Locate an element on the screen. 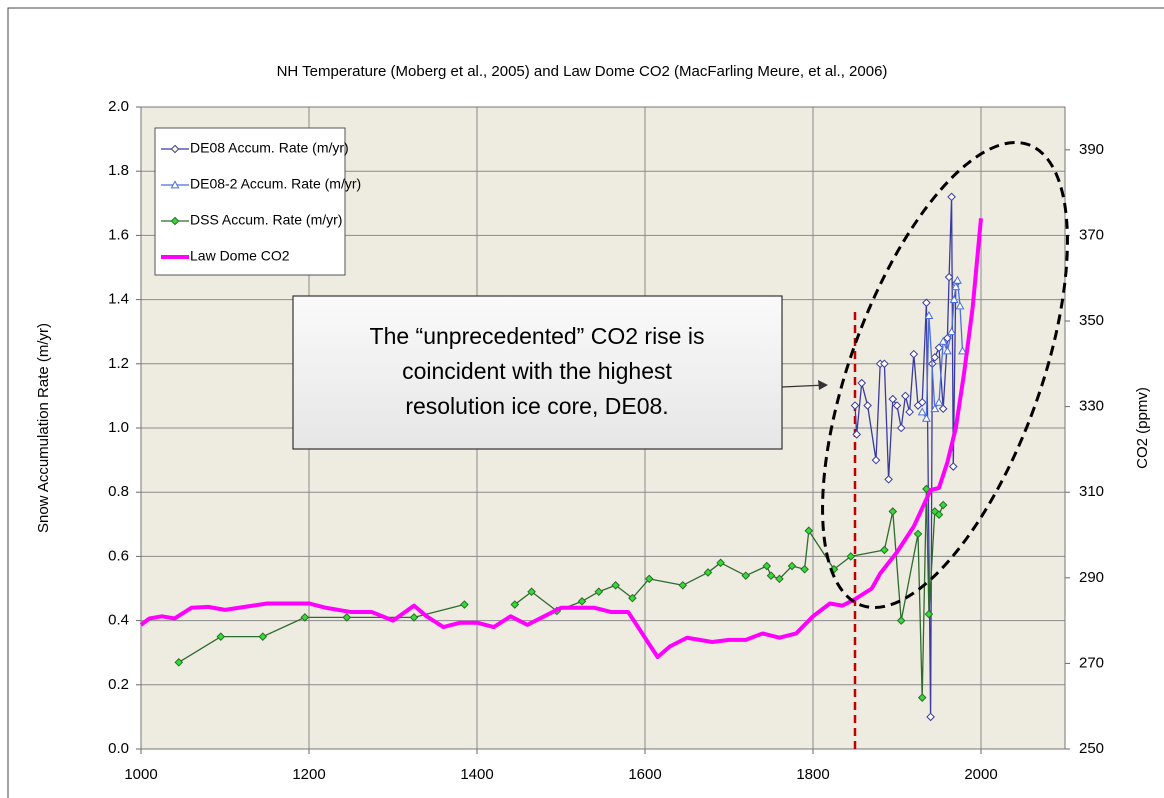  y-tick-label: 1.0 is located at coordinates (118, 427).